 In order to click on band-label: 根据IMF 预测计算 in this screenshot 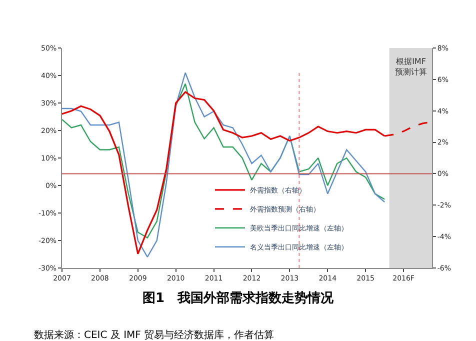, I will do `click(411, 66)`.